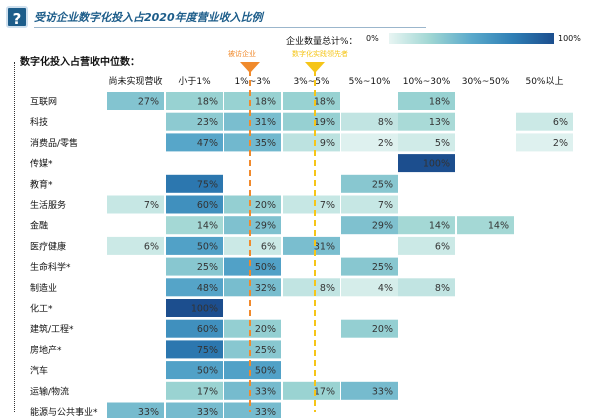 This screenshot has width=595, height=418. What do you see at coordinates (560, 143) in the screenshot?
I see `cell-value-label: 2%` at bounding box center [560, 143].